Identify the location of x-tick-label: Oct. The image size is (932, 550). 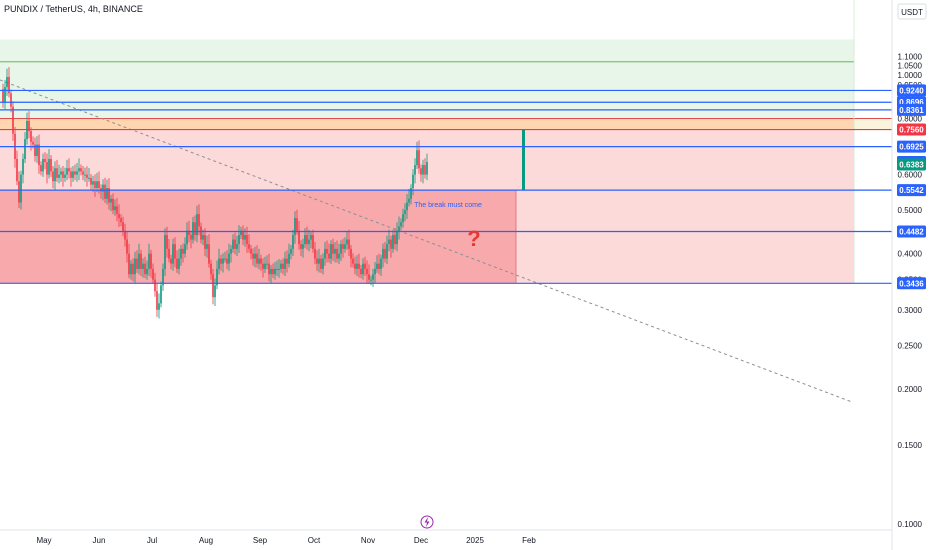
(314, 540).